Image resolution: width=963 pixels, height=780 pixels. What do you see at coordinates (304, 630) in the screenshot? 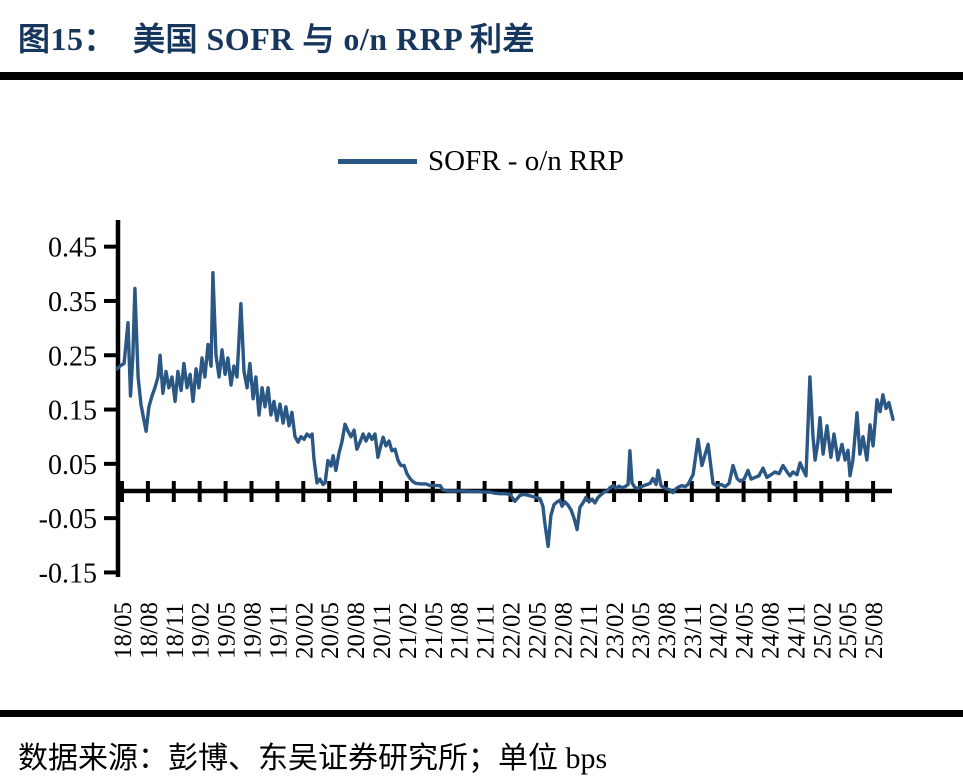
I see `x-axis-tick-label: 20/02` at bounding box center [304, 630].